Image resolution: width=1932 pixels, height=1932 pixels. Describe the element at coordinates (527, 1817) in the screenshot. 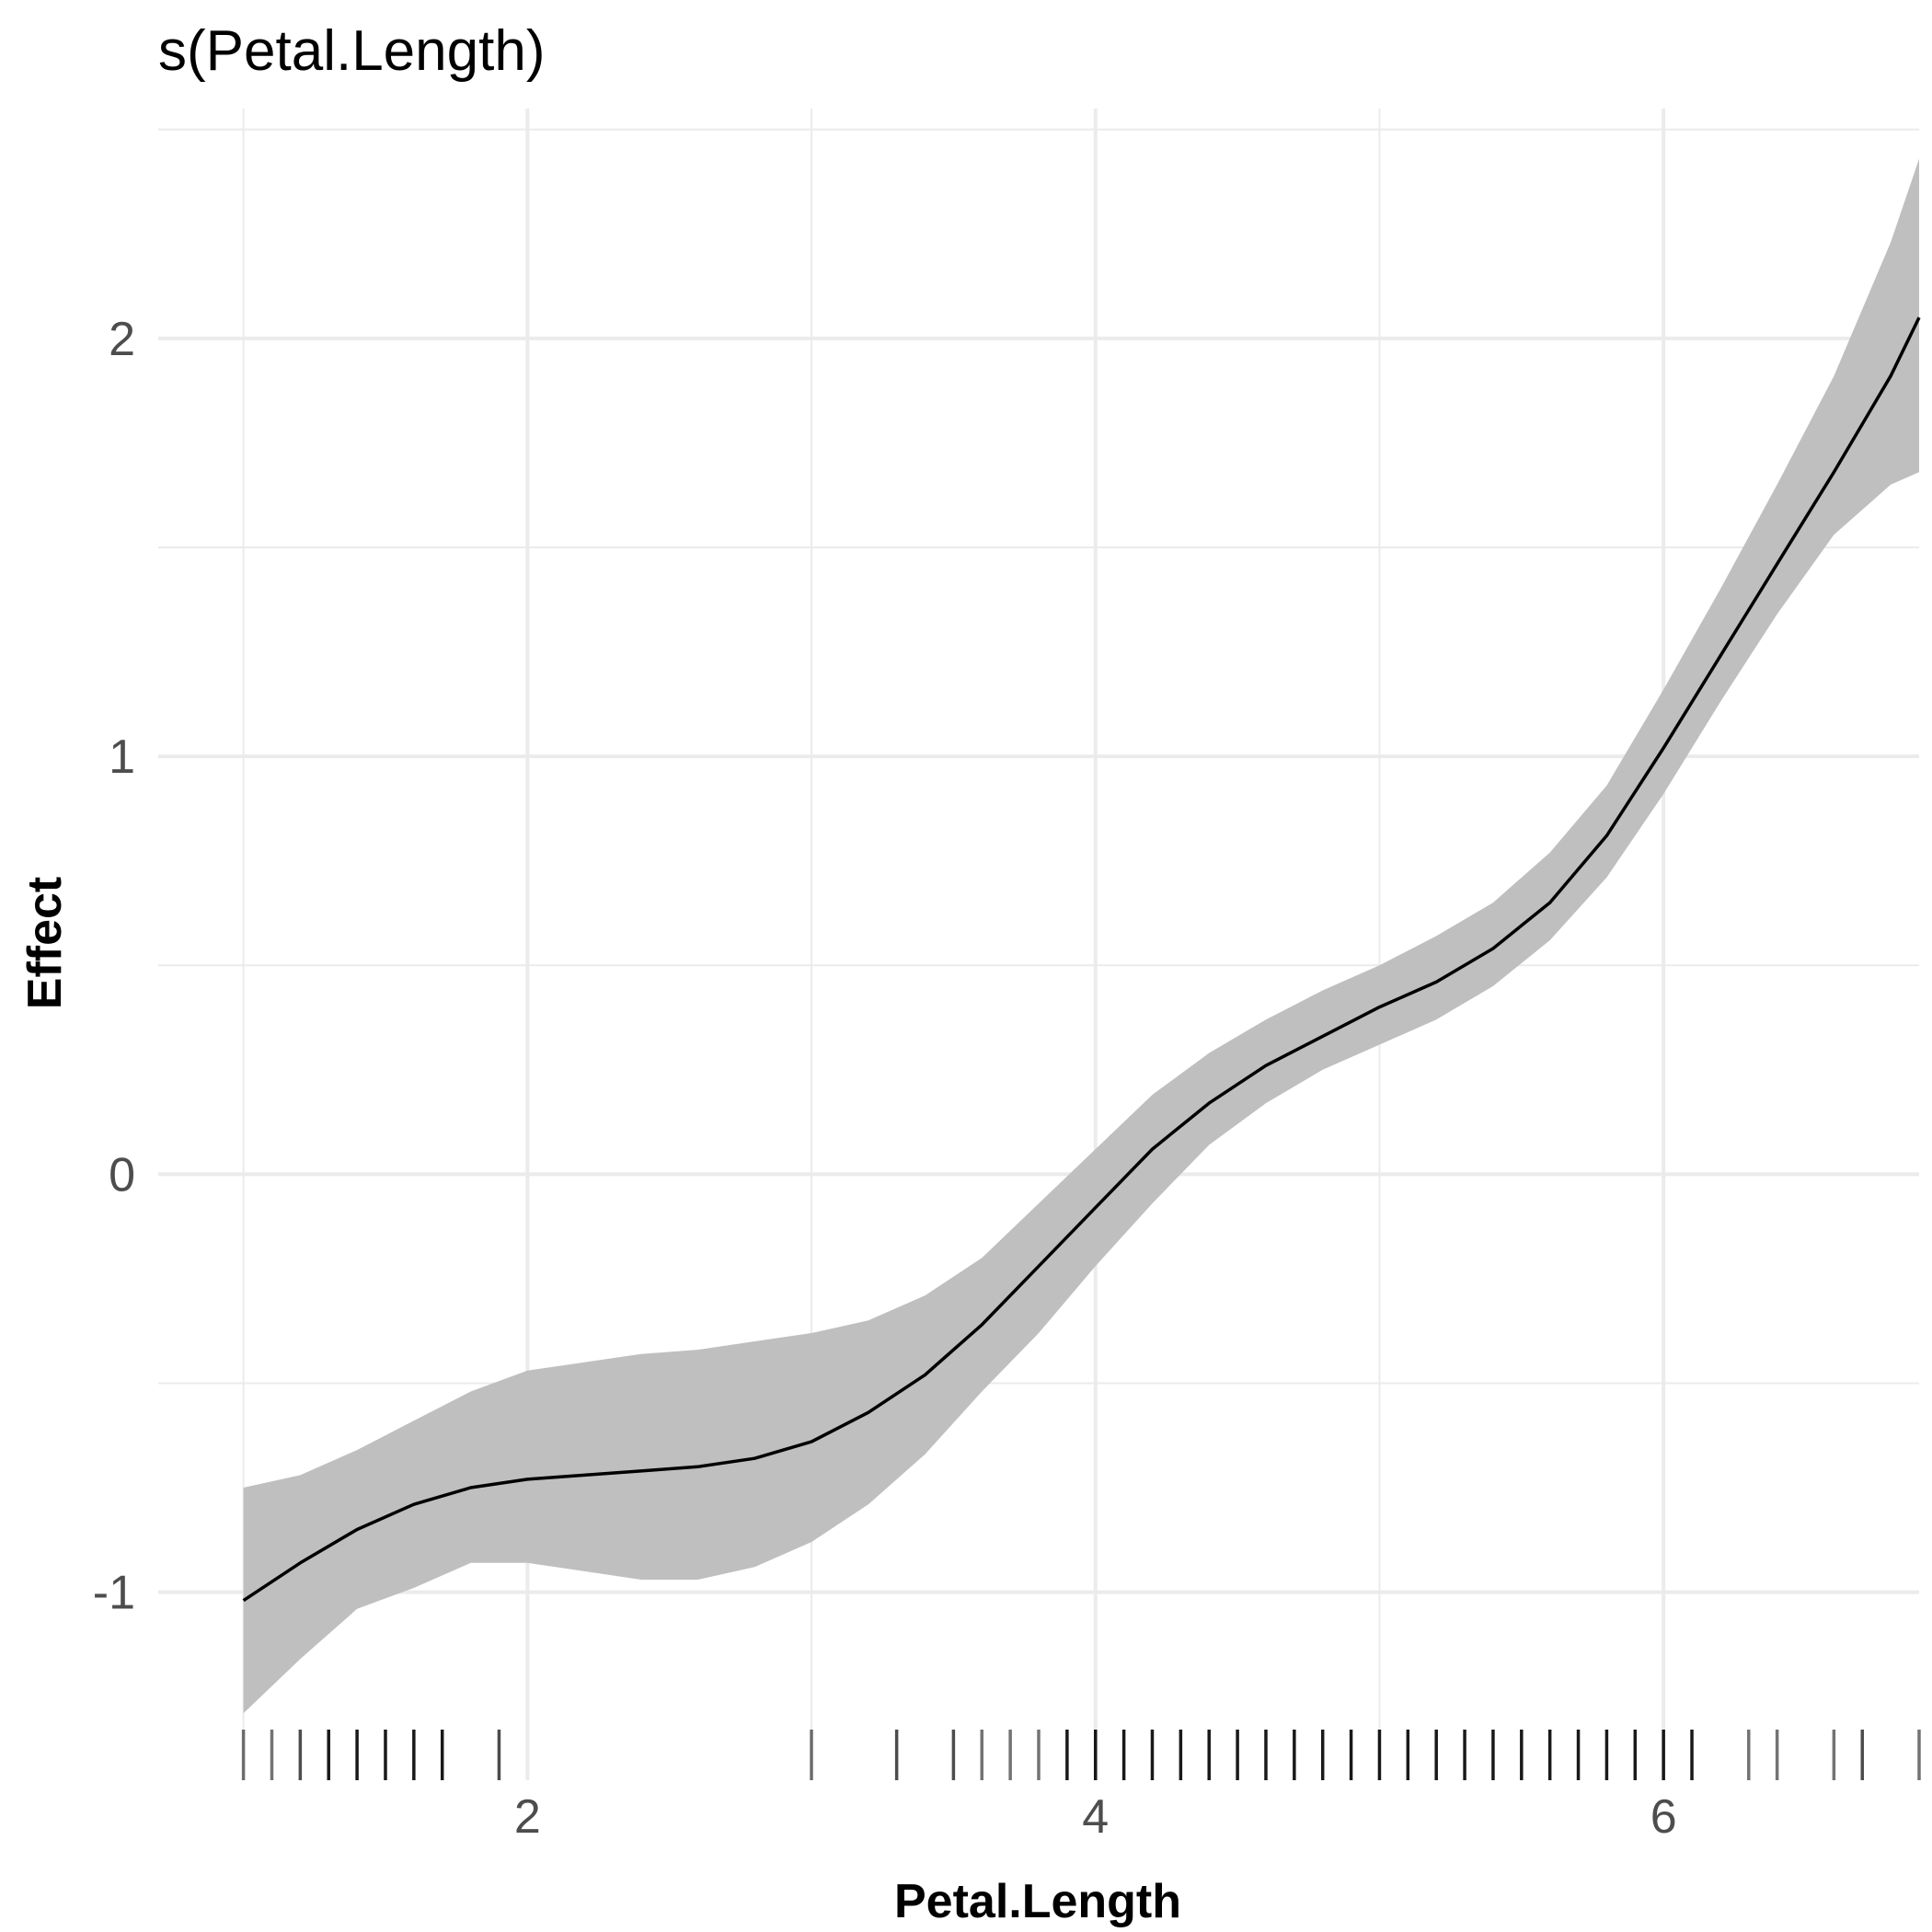

I see `x-tick-label: 2` at that location.